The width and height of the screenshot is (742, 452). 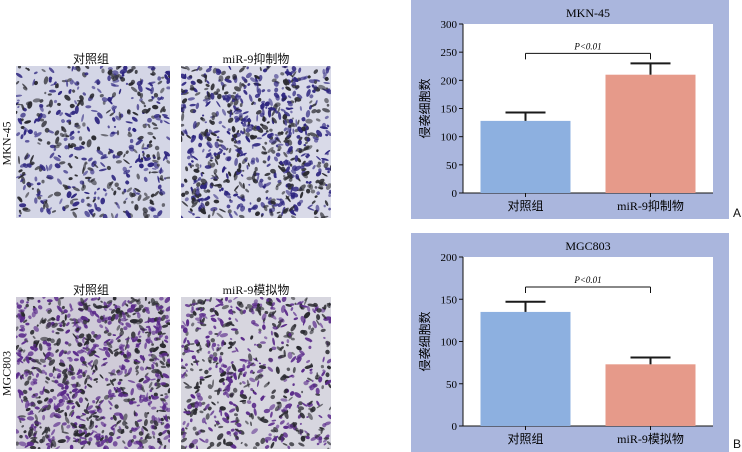 What do you see at coordinates (588, 13) in the screenshot?
I see `chart-title: MKN-45` at bounding box center [588, 13].